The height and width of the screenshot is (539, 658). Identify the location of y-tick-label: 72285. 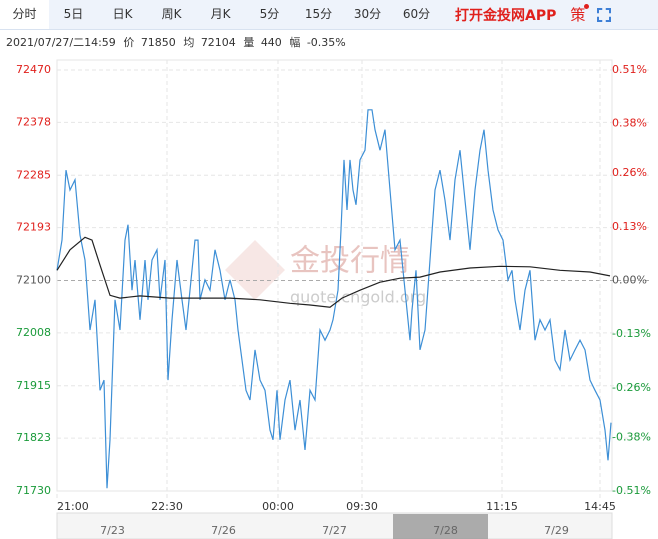
(33, 174).